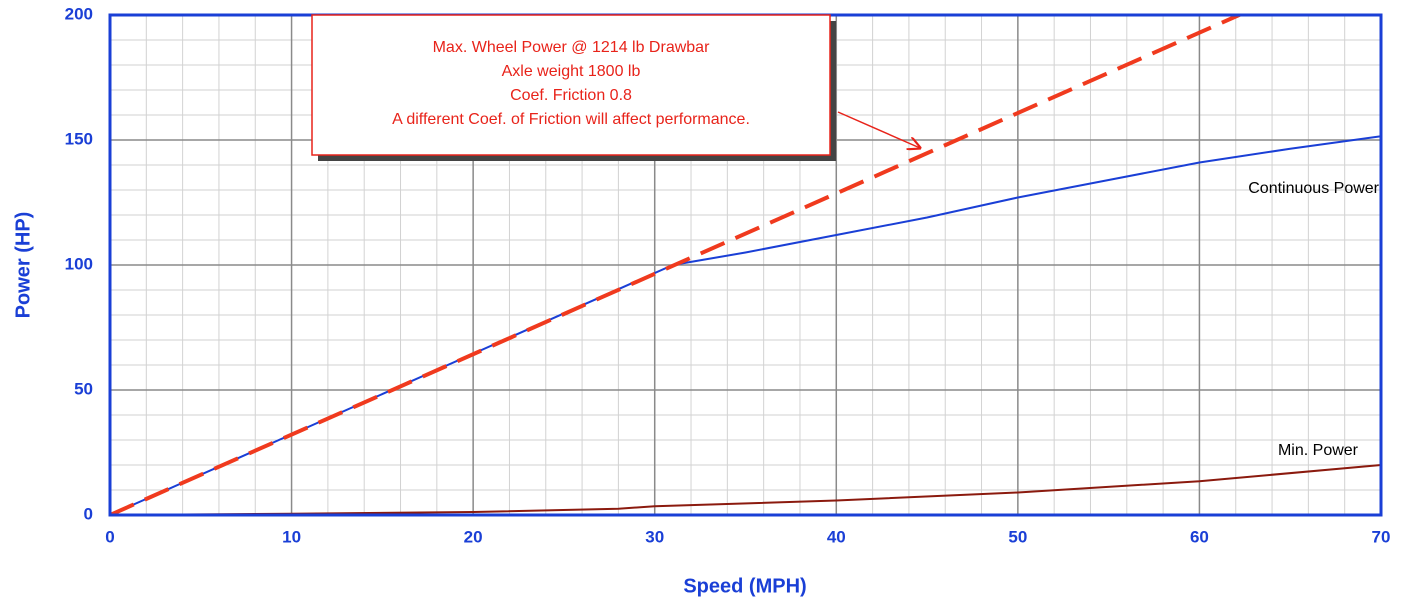  Describe the element at coordinates (473, 536) in the screenshot. I see `x-tick-label: 20` at that location.